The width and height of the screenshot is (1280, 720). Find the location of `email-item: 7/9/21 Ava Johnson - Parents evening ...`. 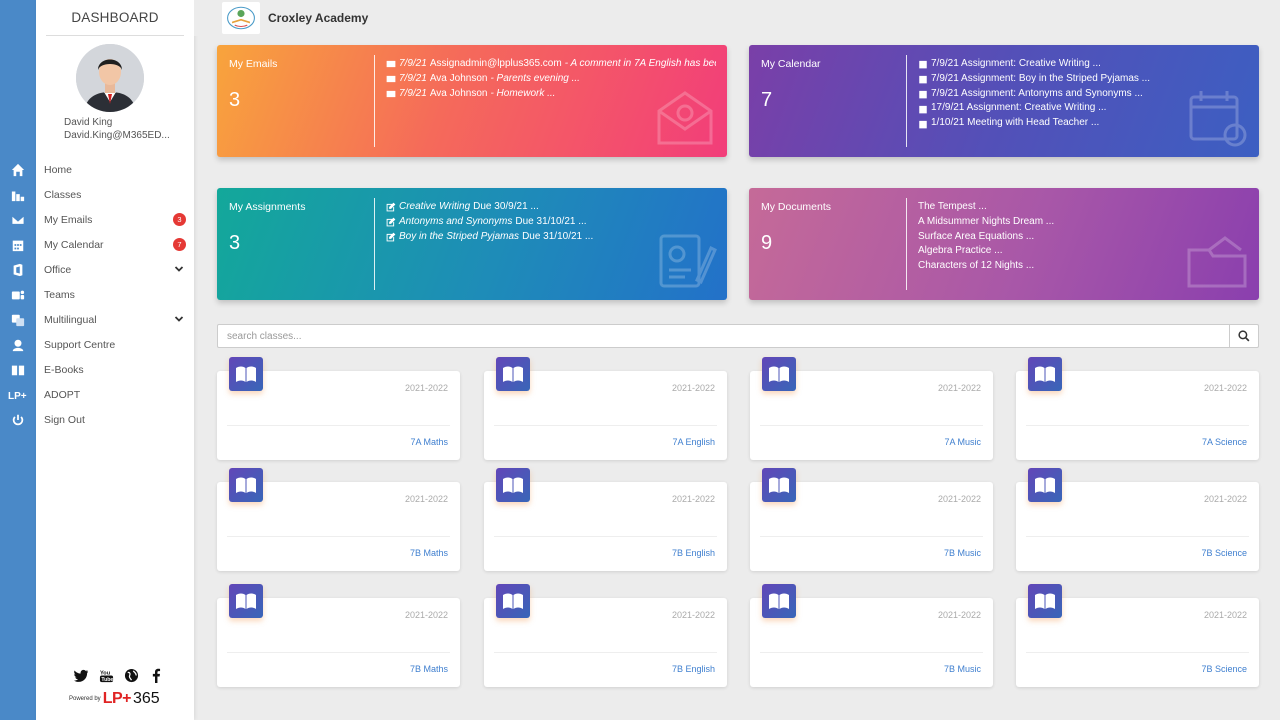

email-item: 7/9/21 Ava Johnson - Parents evening ... is located at coordinates (551, 79).